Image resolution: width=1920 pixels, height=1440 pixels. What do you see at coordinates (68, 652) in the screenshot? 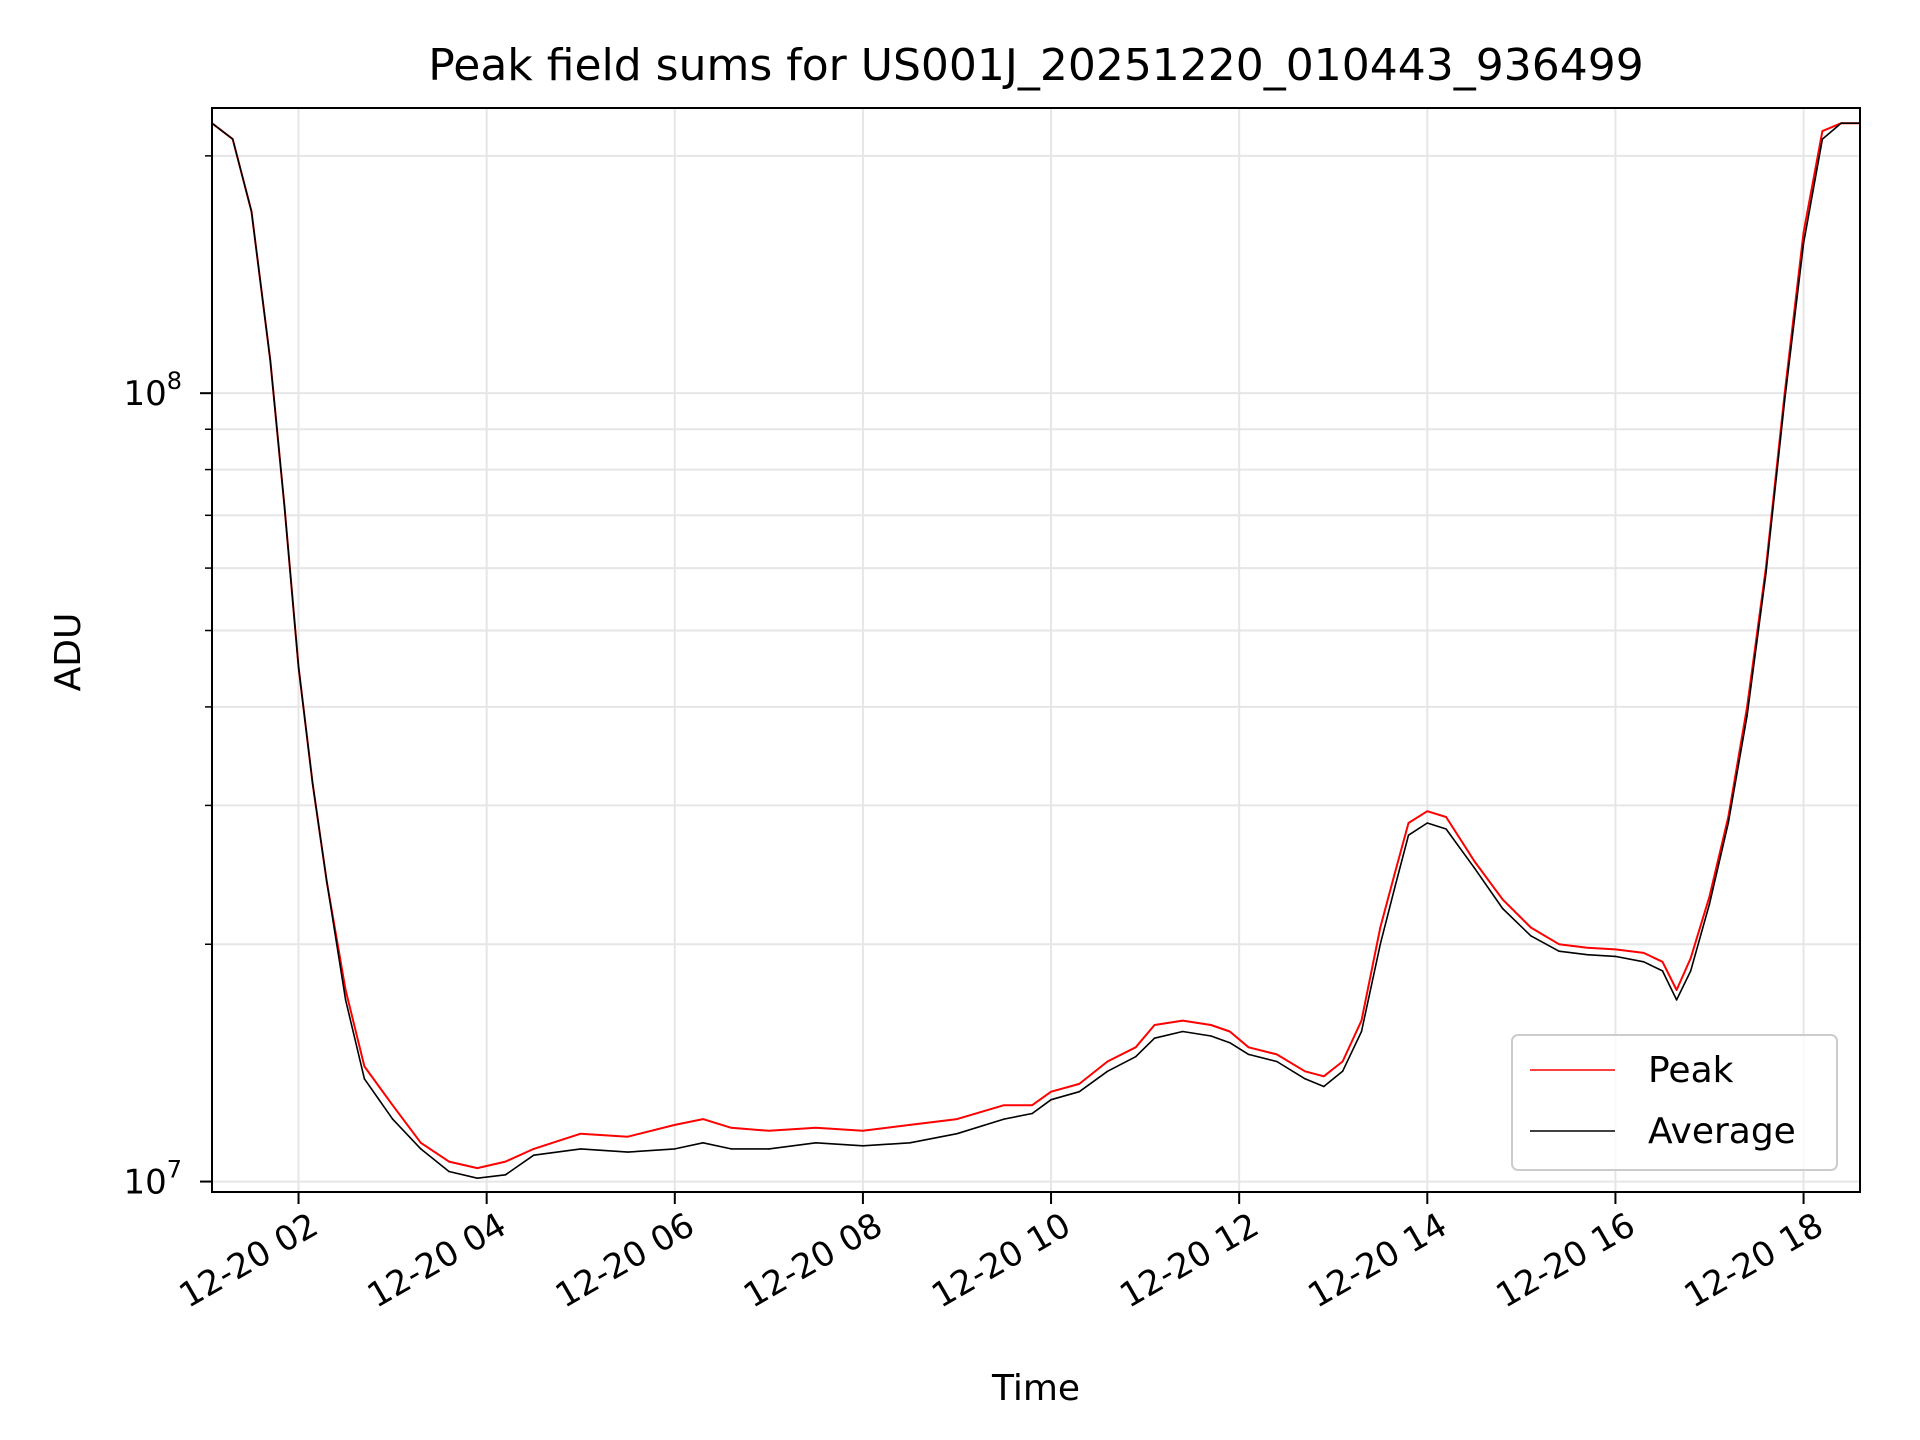
I see `y-axis-label: ADU` at bounding box center [68, 652].